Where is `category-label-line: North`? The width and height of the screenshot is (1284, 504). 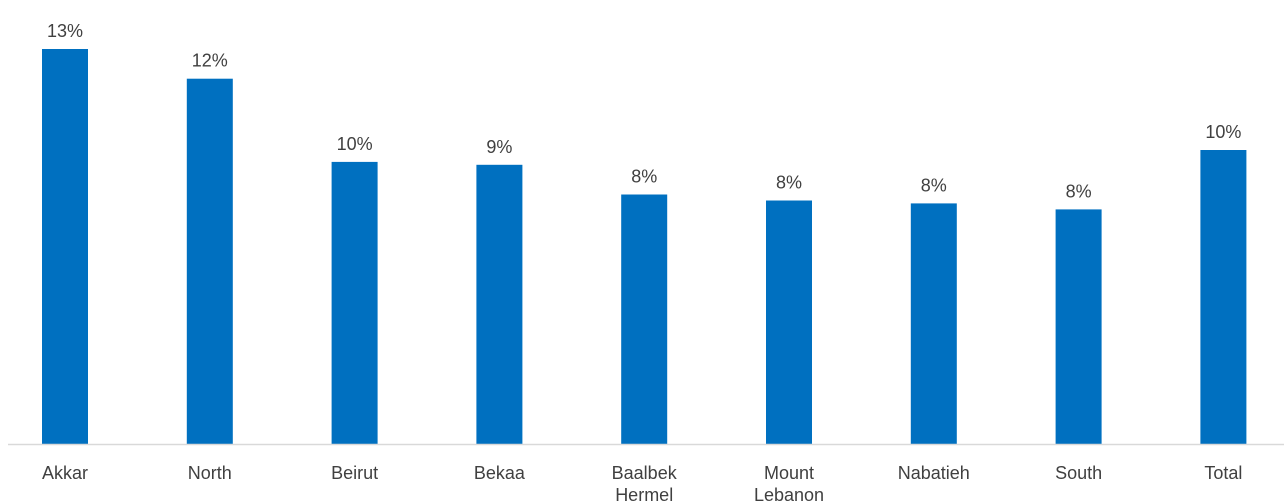 category-label-line: North is located at coordinates (210, 473).